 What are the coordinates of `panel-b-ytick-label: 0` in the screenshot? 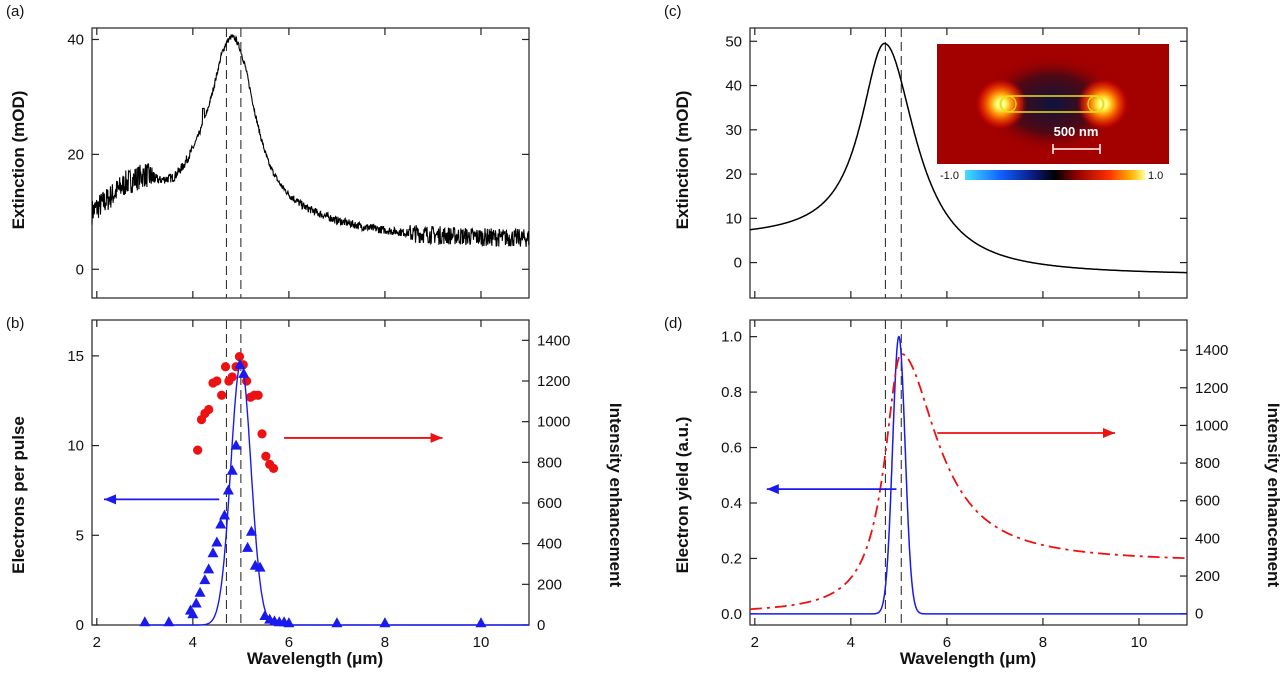 It's located at (80, 625).